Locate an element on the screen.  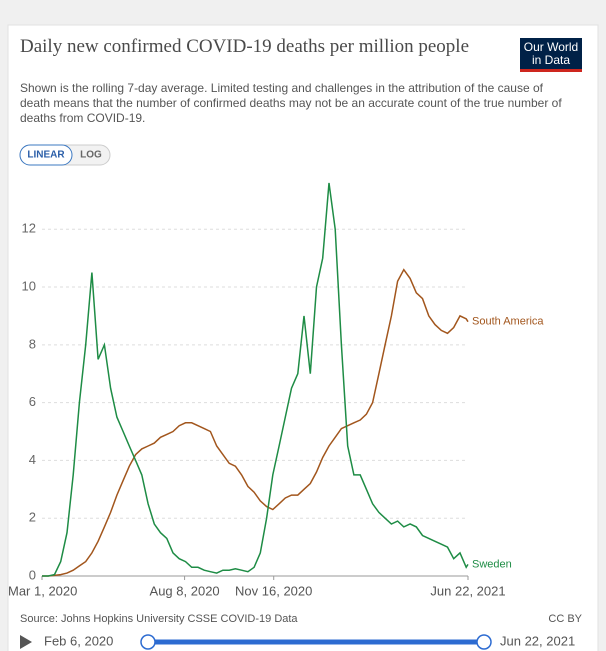
license: CC BY is located at coordinates (565, 619).